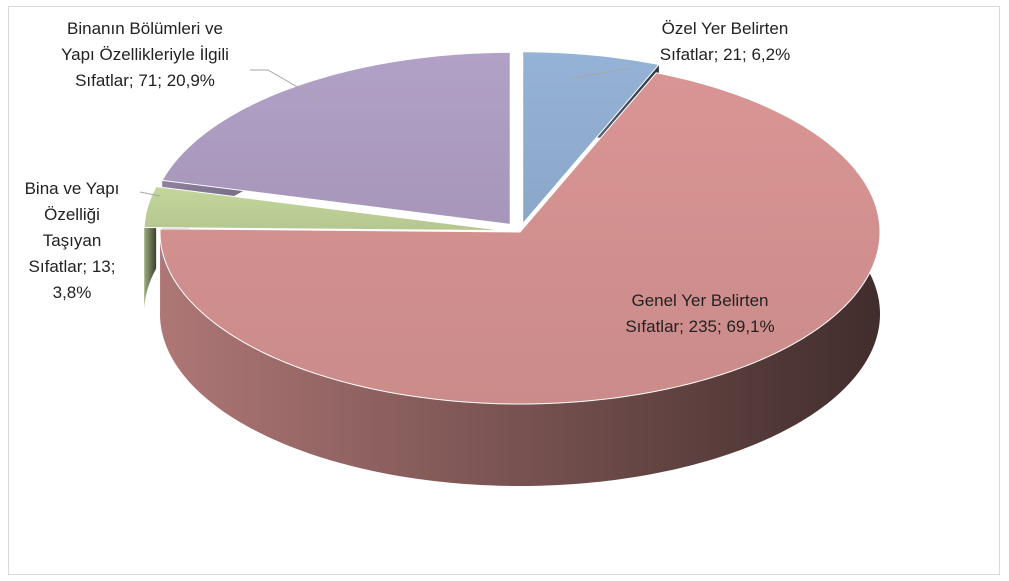  Describe the element at coordinates (700, 313) in the screenshot. I see `data-label: Genel Yer Belirten Sıfatlar; 235; 69,1%` at that location.